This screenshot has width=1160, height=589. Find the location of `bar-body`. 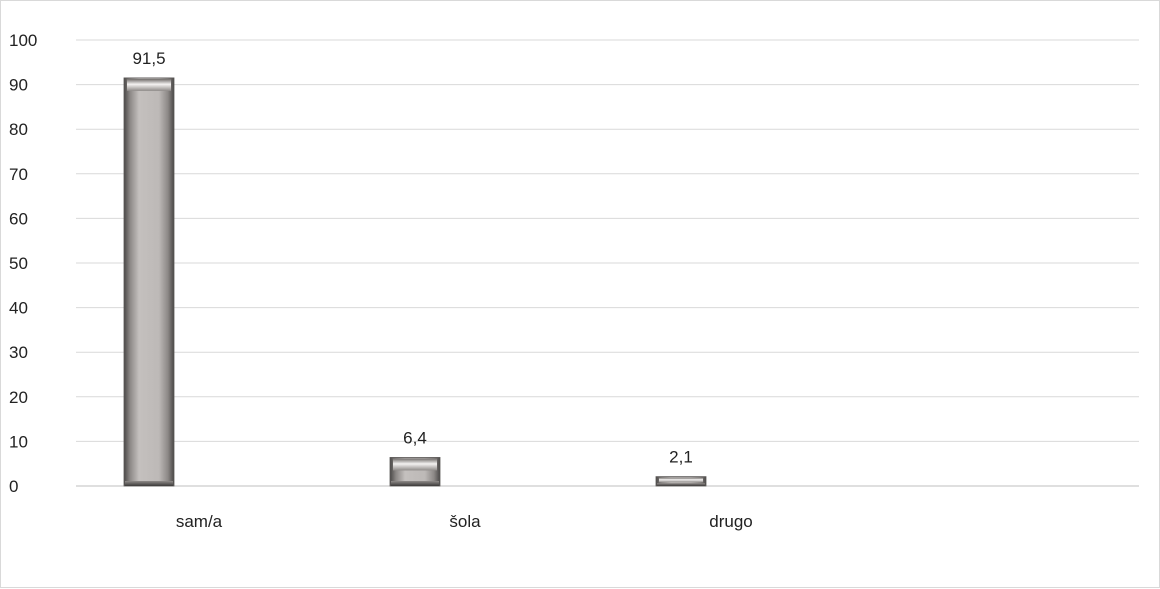

bar-body is located at coordinates (149, 282).